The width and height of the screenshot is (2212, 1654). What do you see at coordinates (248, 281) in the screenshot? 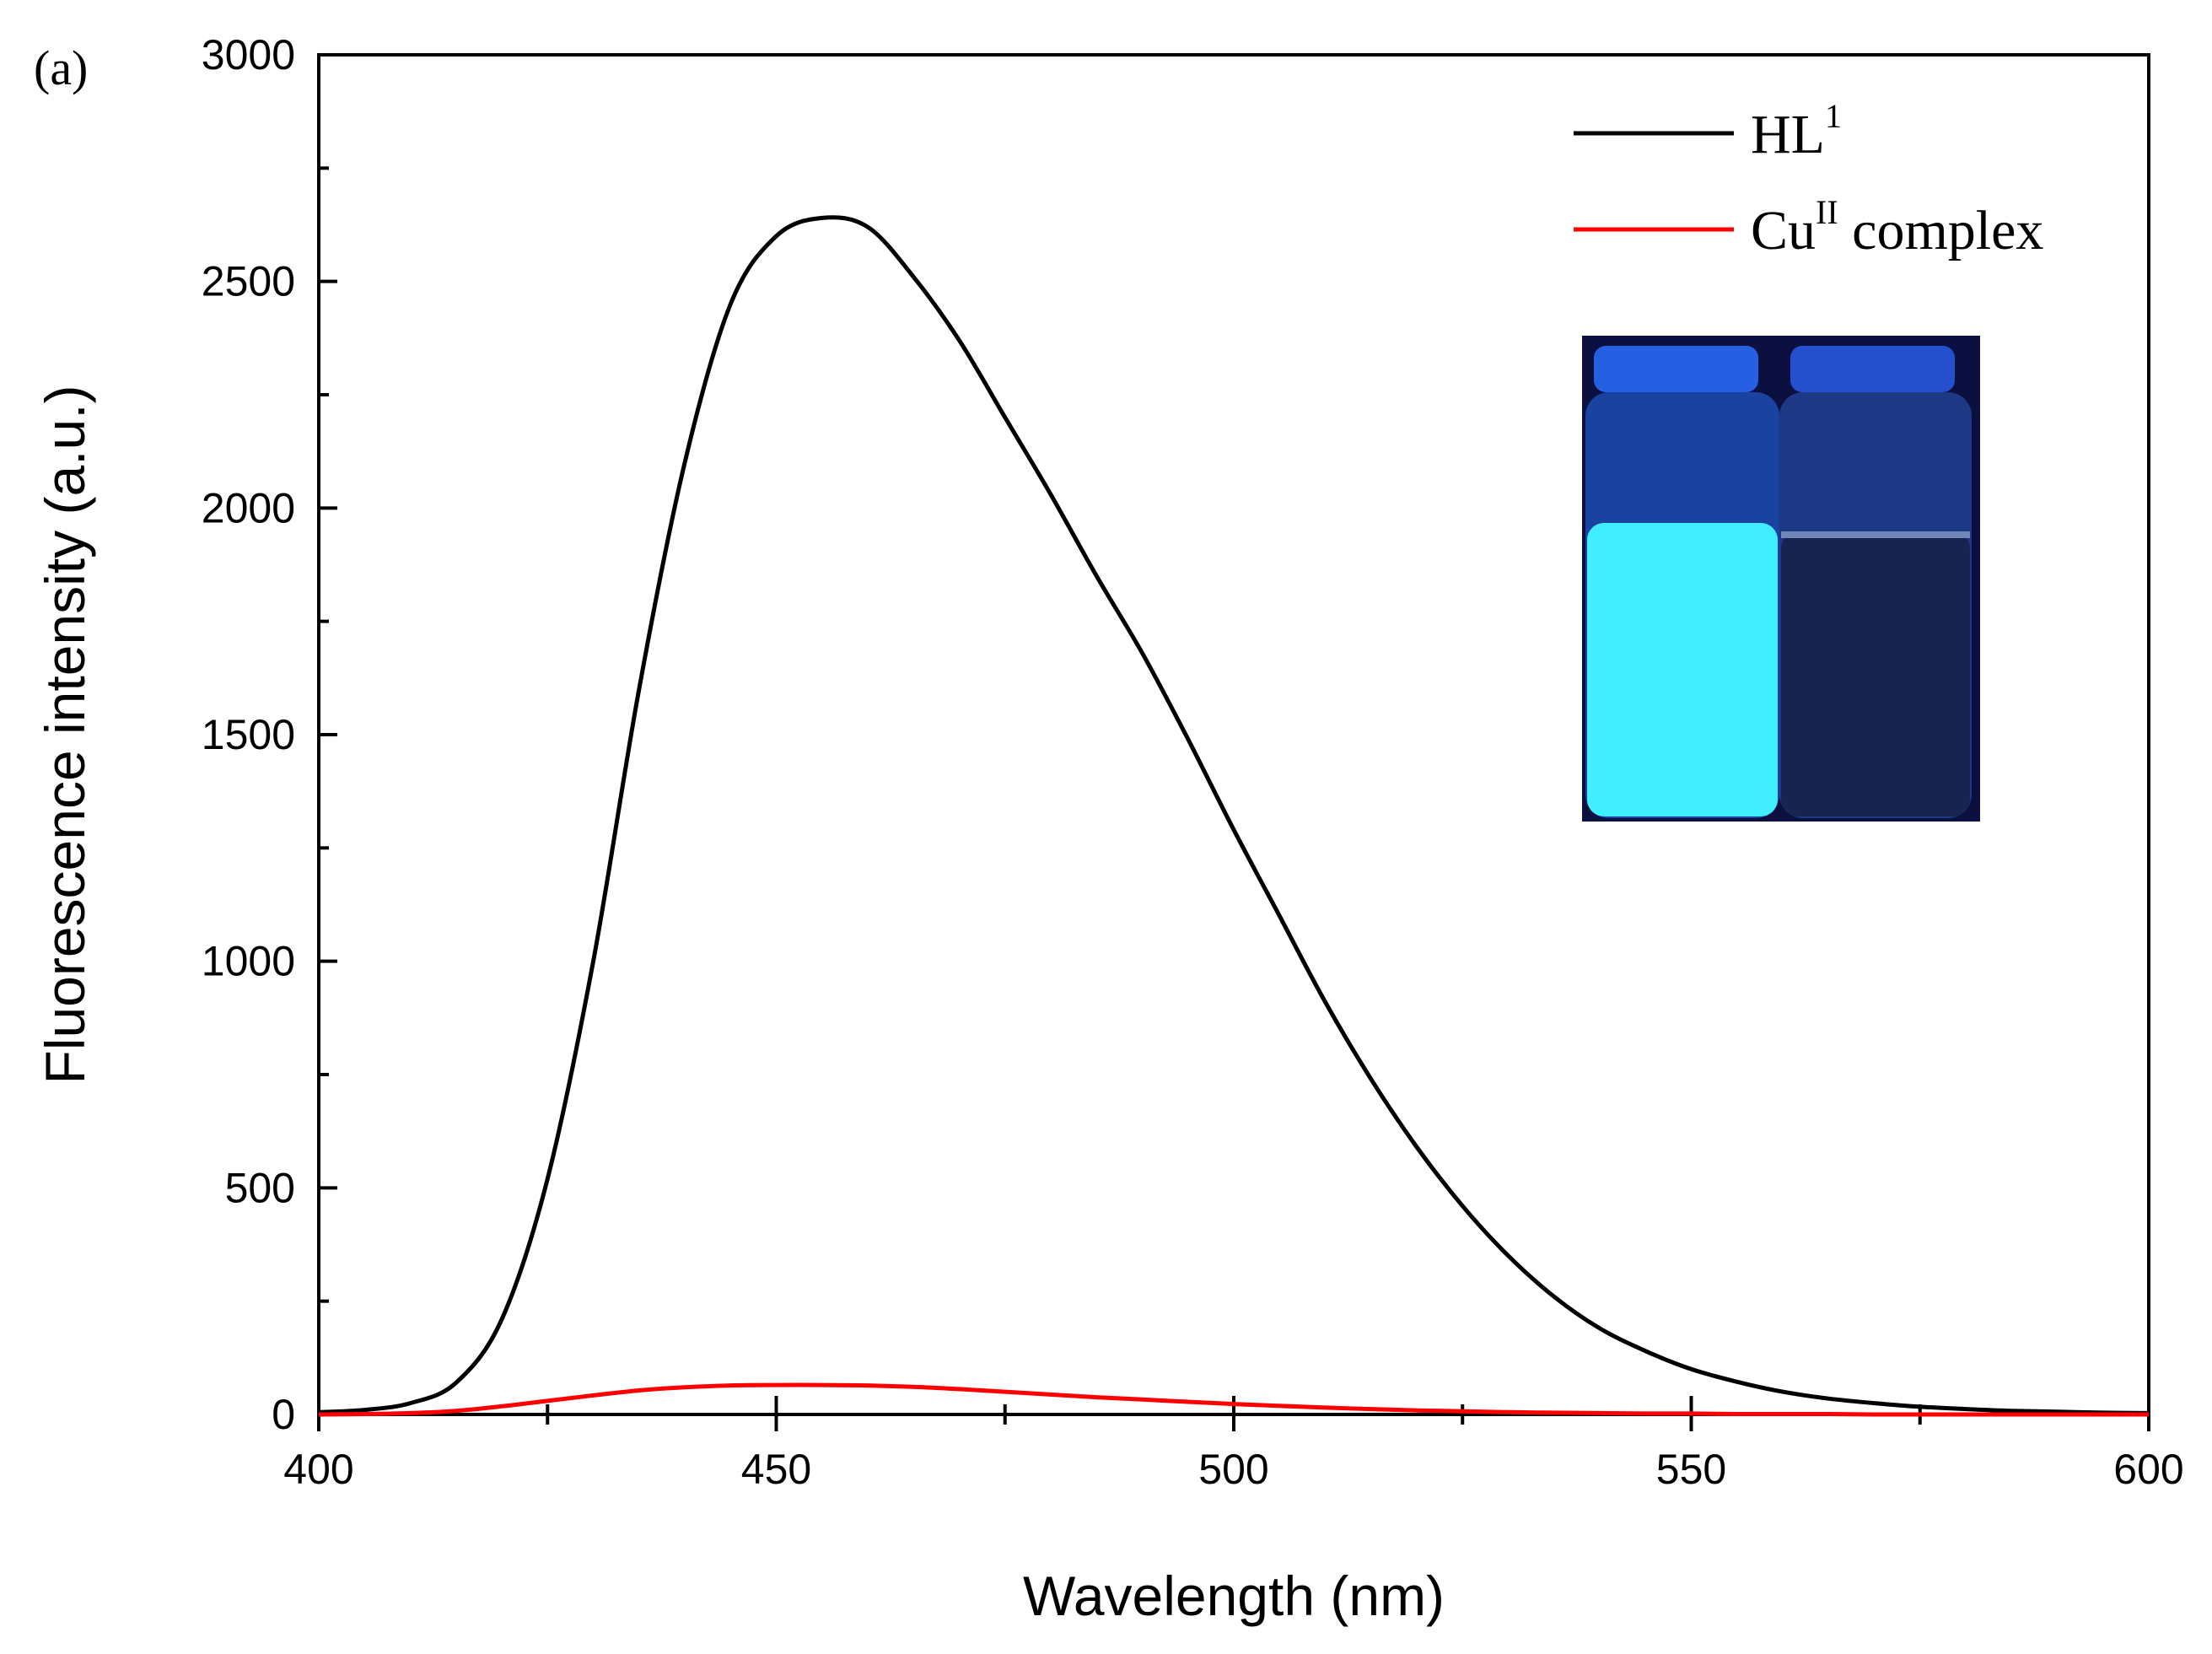
I see `y-tick-label-2500: 2500` at bounding box center [248, 281].